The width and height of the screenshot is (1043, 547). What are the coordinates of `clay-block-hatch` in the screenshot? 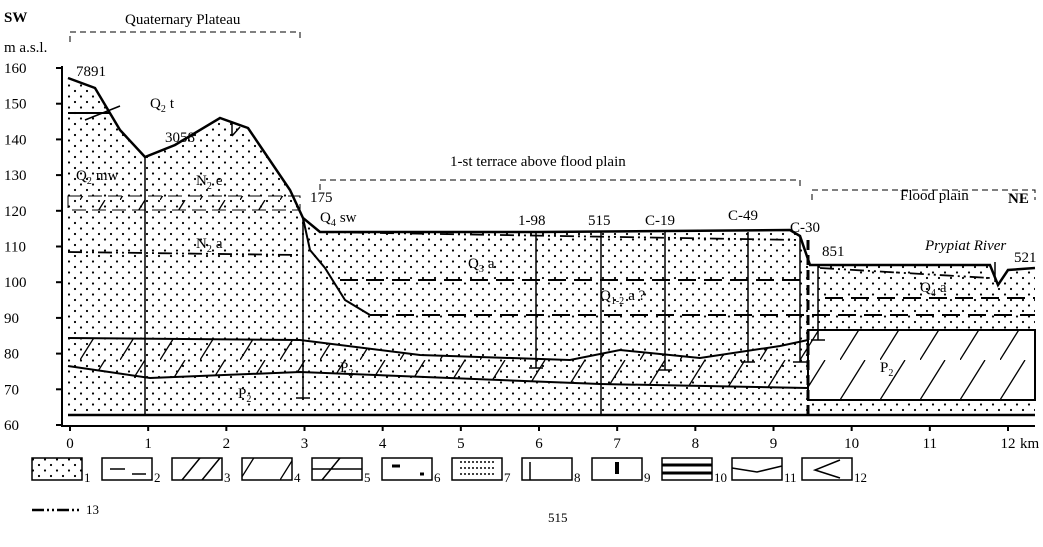 It's located at (921, 365).